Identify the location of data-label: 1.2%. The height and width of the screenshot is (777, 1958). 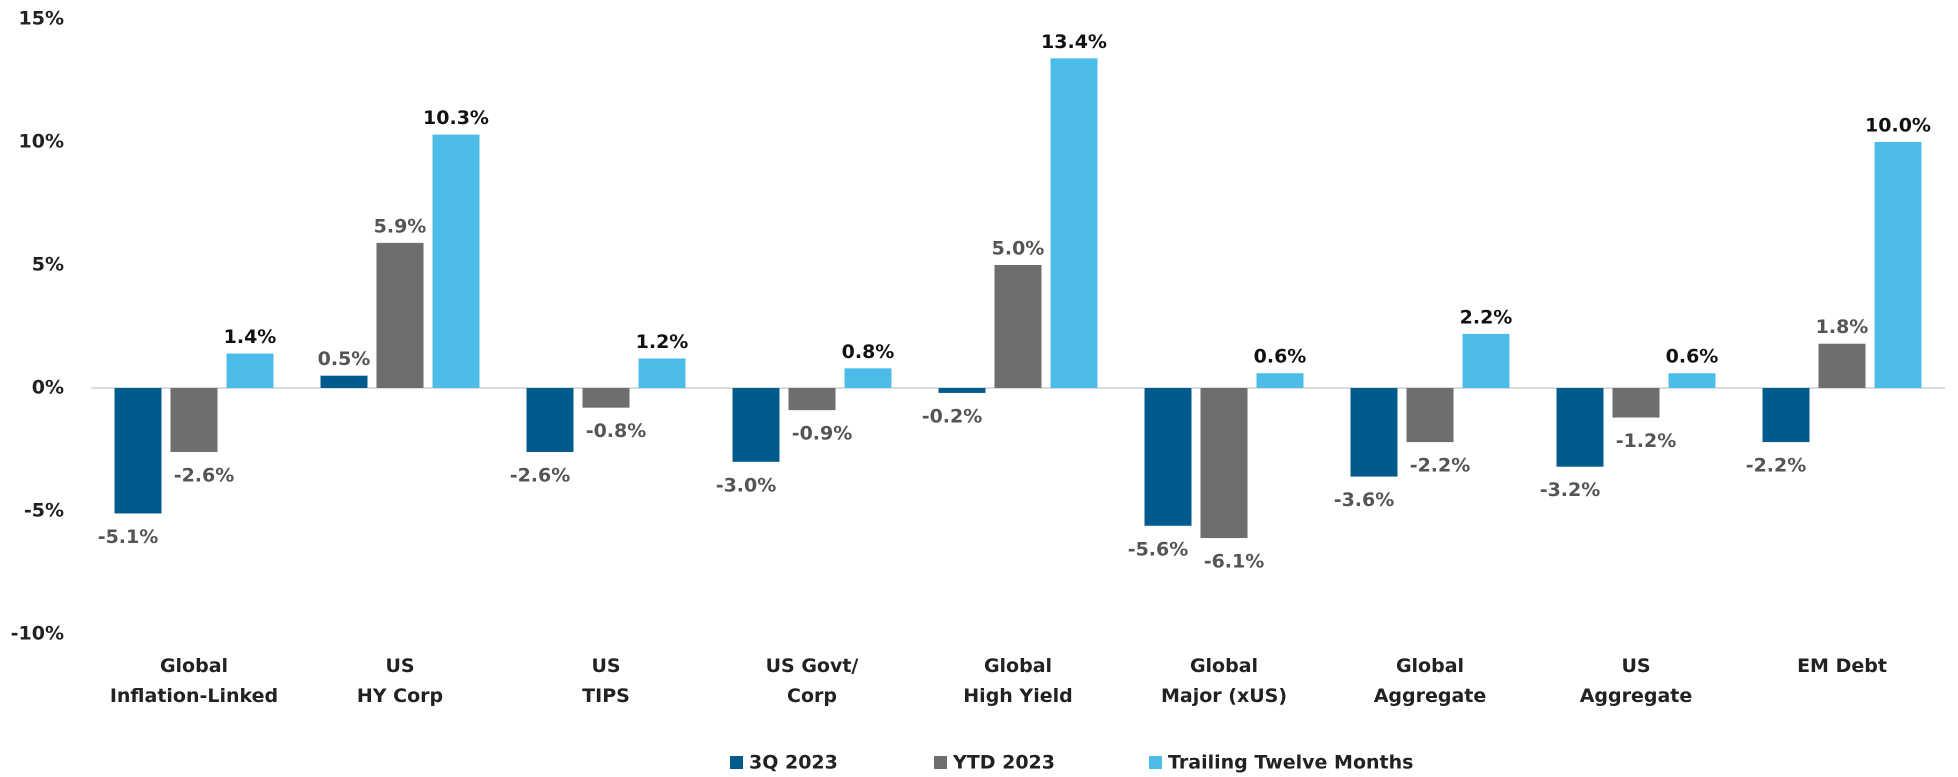
(662, 342).